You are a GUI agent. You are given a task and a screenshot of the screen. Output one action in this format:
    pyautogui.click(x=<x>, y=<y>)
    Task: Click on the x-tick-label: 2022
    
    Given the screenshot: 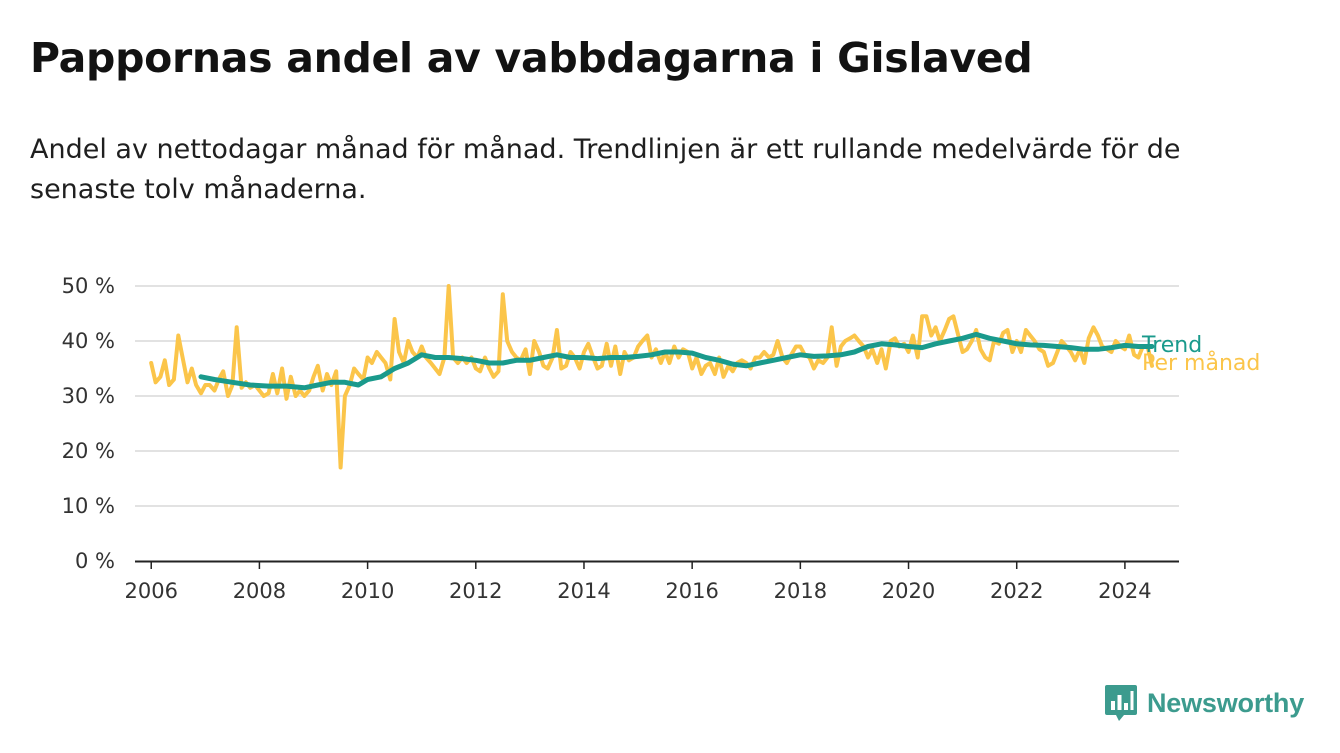 What is the action you would take?
    pyautogui.click(x=1016, y=591)
    